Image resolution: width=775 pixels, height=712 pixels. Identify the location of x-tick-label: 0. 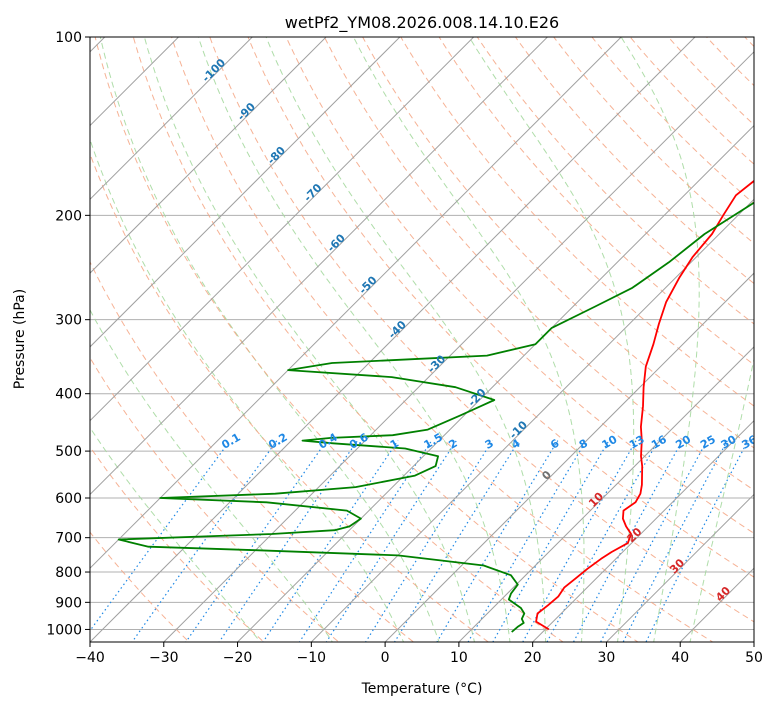
(385, 658).